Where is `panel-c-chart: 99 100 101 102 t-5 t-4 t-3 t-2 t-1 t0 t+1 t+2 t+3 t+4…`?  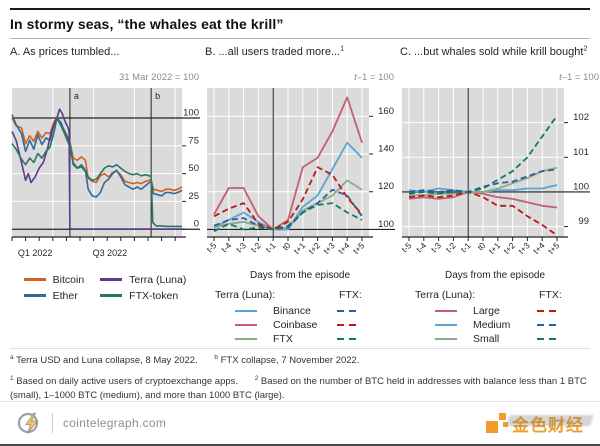 panel-c-chart: 99 100 101 102 t-5 t-4 t-3 t-2 t-1 t0 t+1 t+2 t+3 t+4… is located at coordinates (495, 172).